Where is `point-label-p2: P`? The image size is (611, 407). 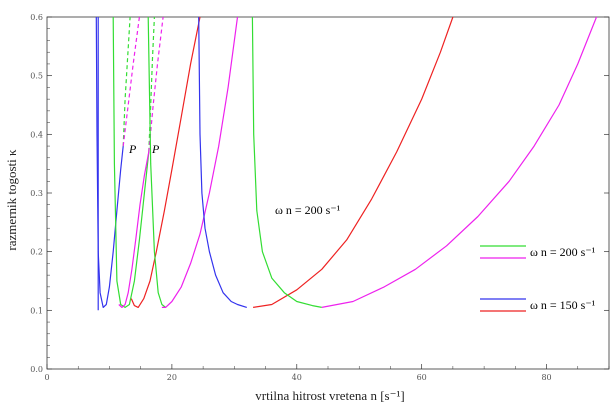
point-label-p2: P is located at coordinates (155, 149).